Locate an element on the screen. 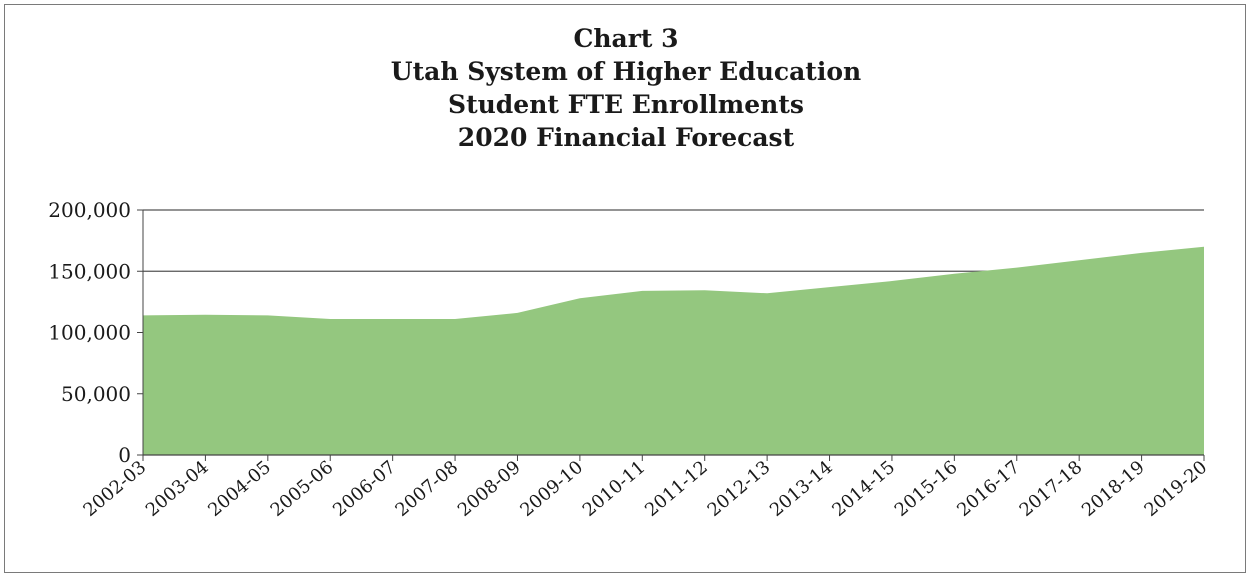 The height and width of the screenshot is (579, 1252). x-tick-label: 2016-17 is located at coordinates (988, 489).